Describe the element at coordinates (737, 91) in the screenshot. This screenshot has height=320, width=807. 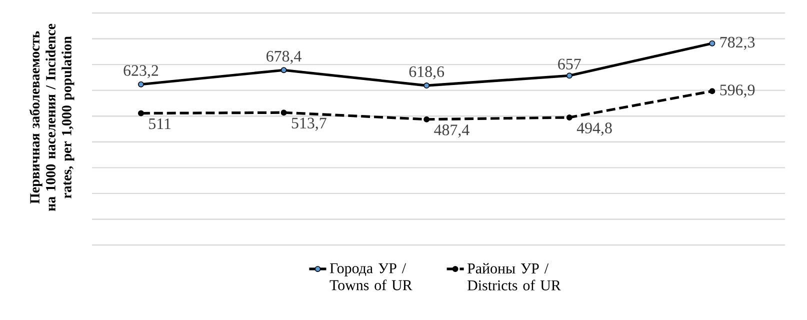
I see `data-label: 596,9` at that location.